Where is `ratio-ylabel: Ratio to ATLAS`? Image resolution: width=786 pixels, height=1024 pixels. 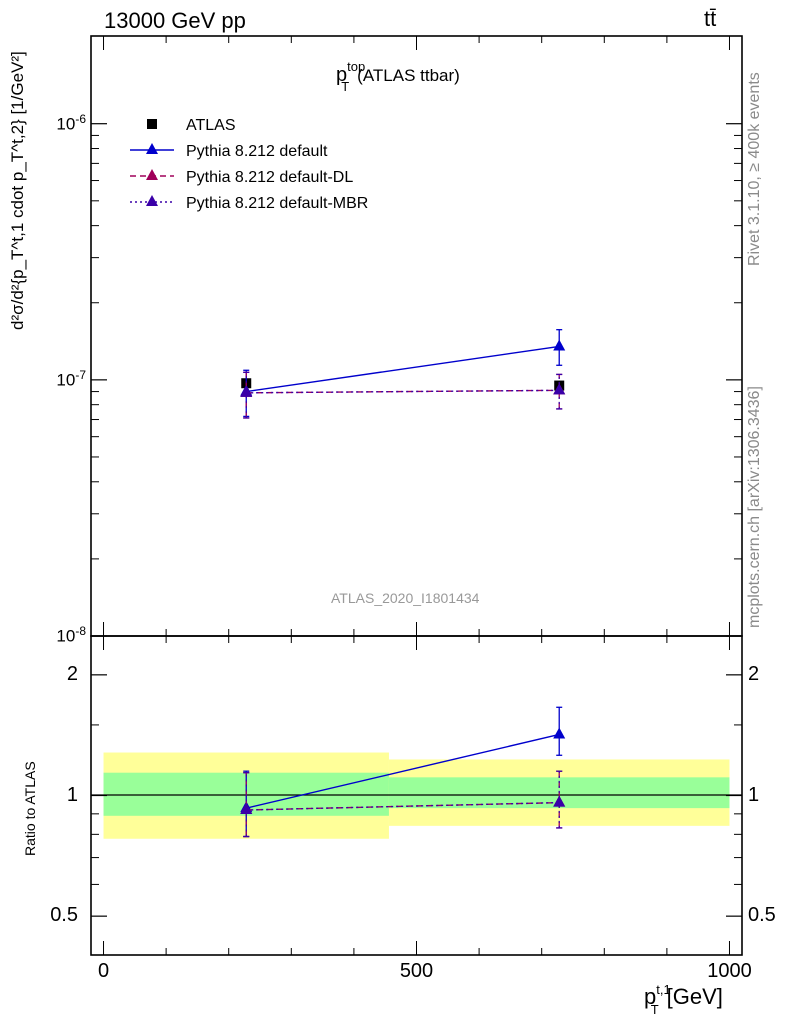
ratio-ylabel: Ratio to ATLAS is located at coordinates (30, 808).